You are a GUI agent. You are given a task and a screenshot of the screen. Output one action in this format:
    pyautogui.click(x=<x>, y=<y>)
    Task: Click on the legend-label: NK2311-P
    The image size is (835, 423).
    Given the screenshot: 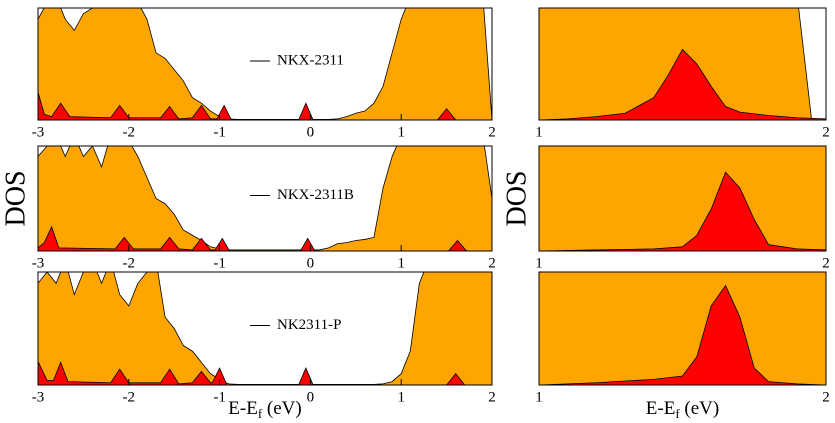 What is the action you would take?
    pyautogui.click(x=309, y=325)
    